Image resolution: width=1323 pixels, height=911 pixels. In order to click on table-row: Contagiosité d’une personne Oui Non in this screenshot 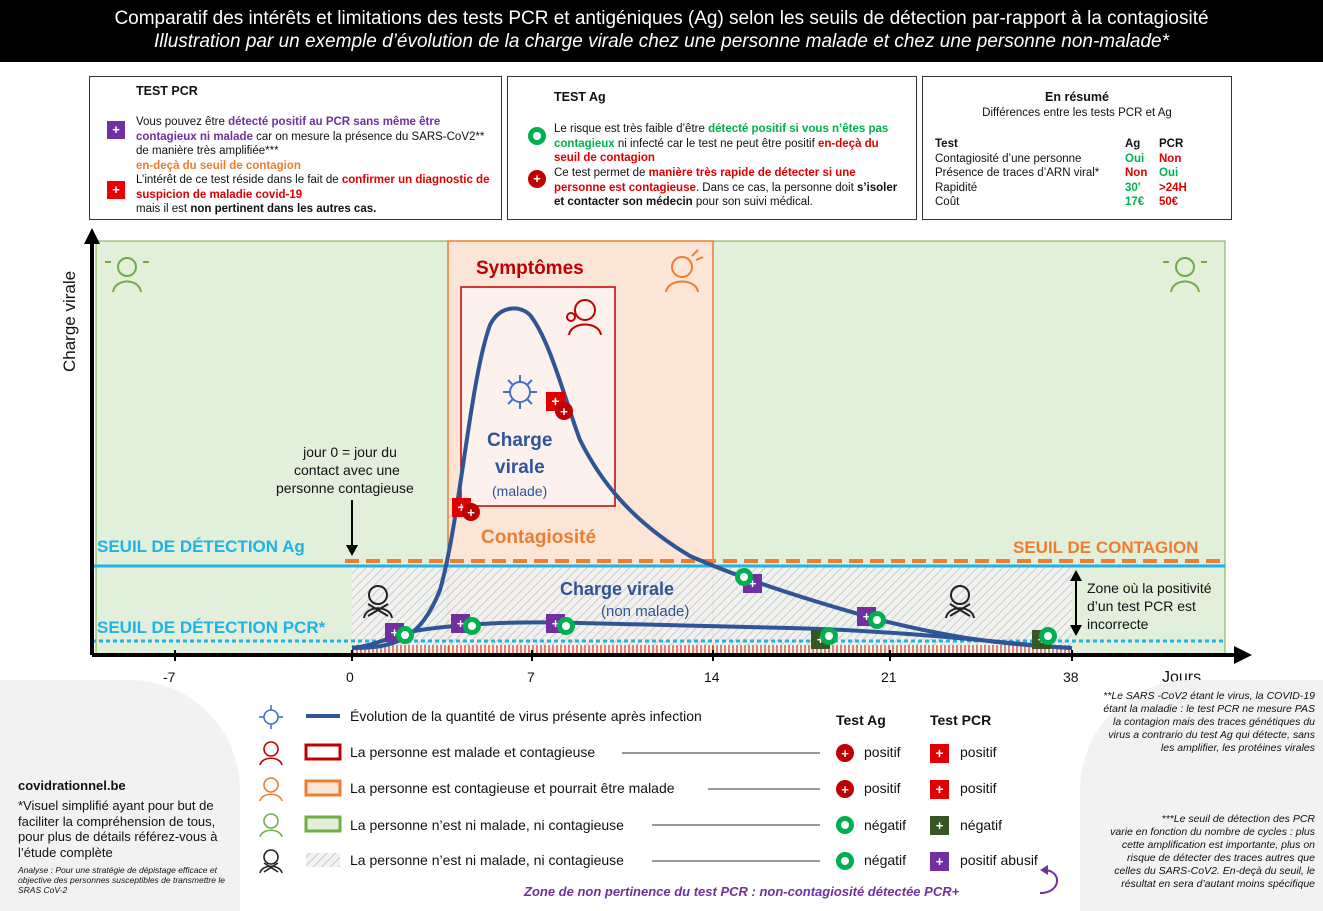, I will do `click(1063, 159)`.